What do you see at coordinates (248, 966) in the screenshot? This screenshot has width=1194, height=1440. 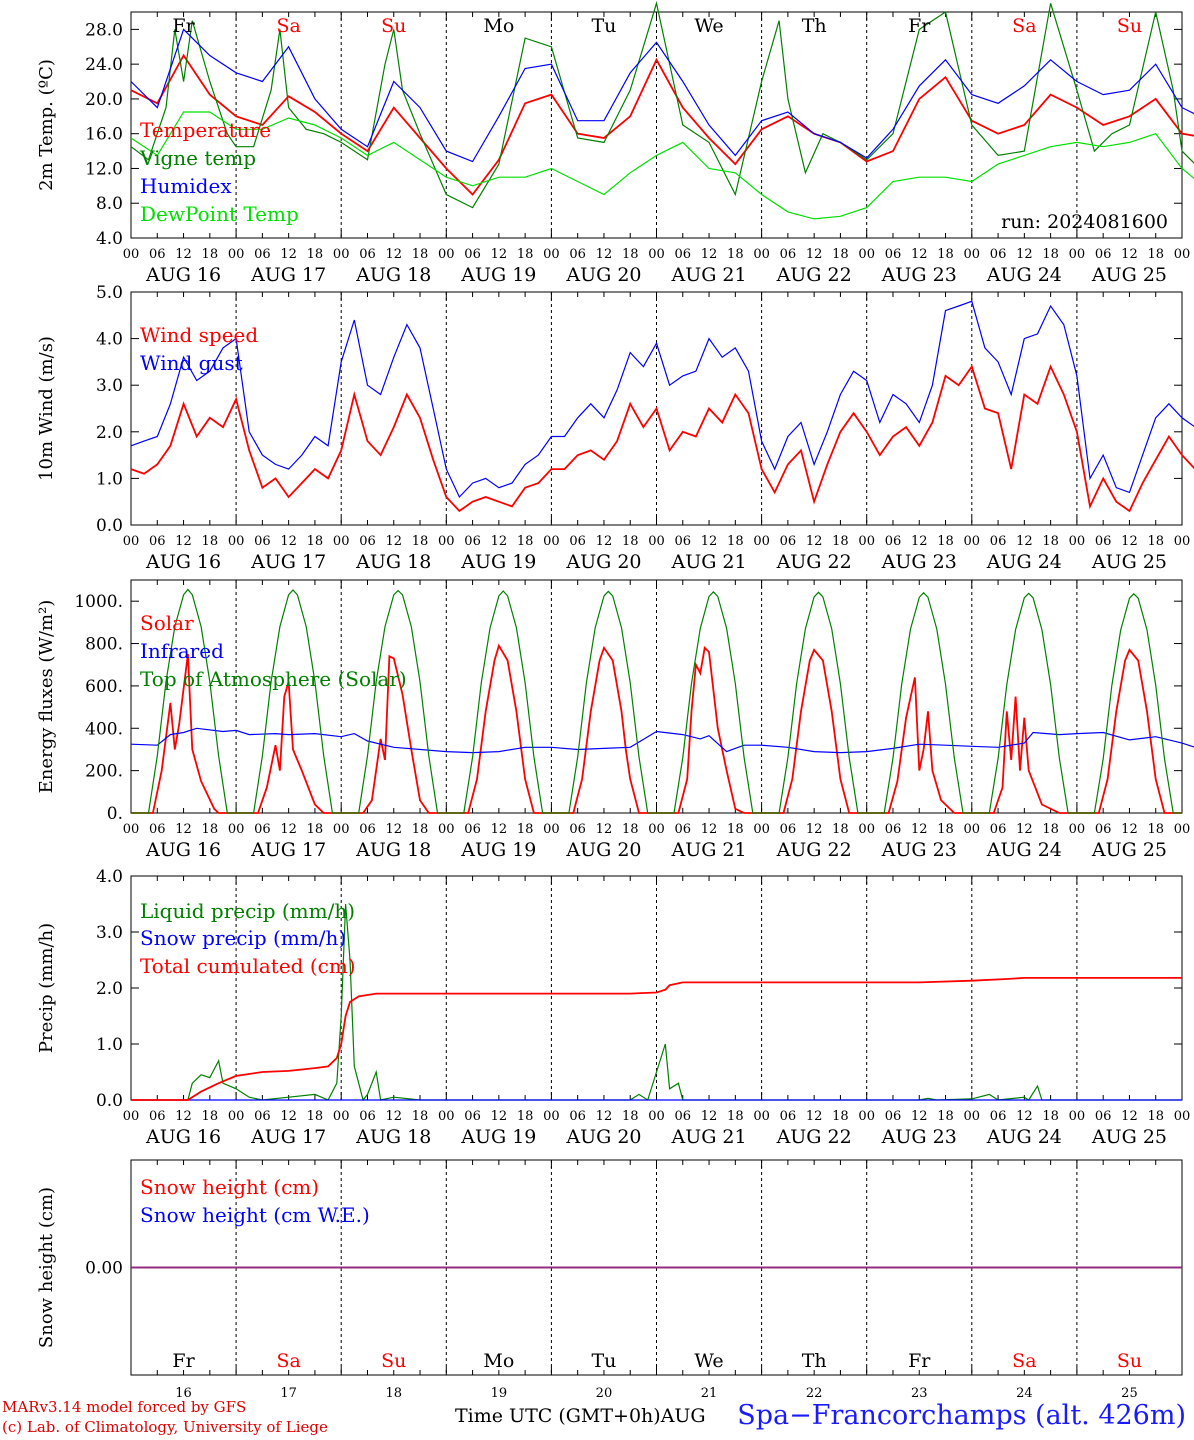 I see `legend-entry: Total cumulated (cm)` at bounding box center [248, 966].